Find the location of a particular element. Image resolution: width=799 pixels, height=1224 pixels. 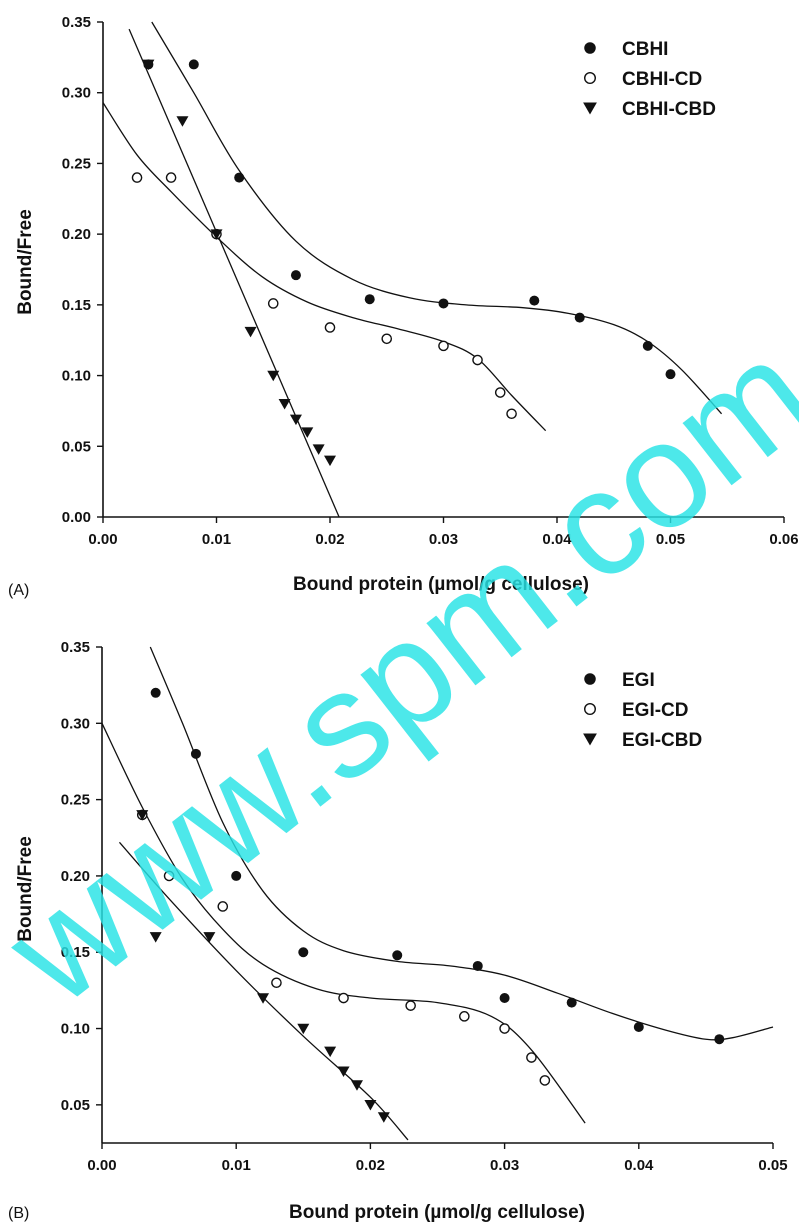

legend: CBHI CBHI-CD CBHI-CBD is located at coordinates (649, 79).